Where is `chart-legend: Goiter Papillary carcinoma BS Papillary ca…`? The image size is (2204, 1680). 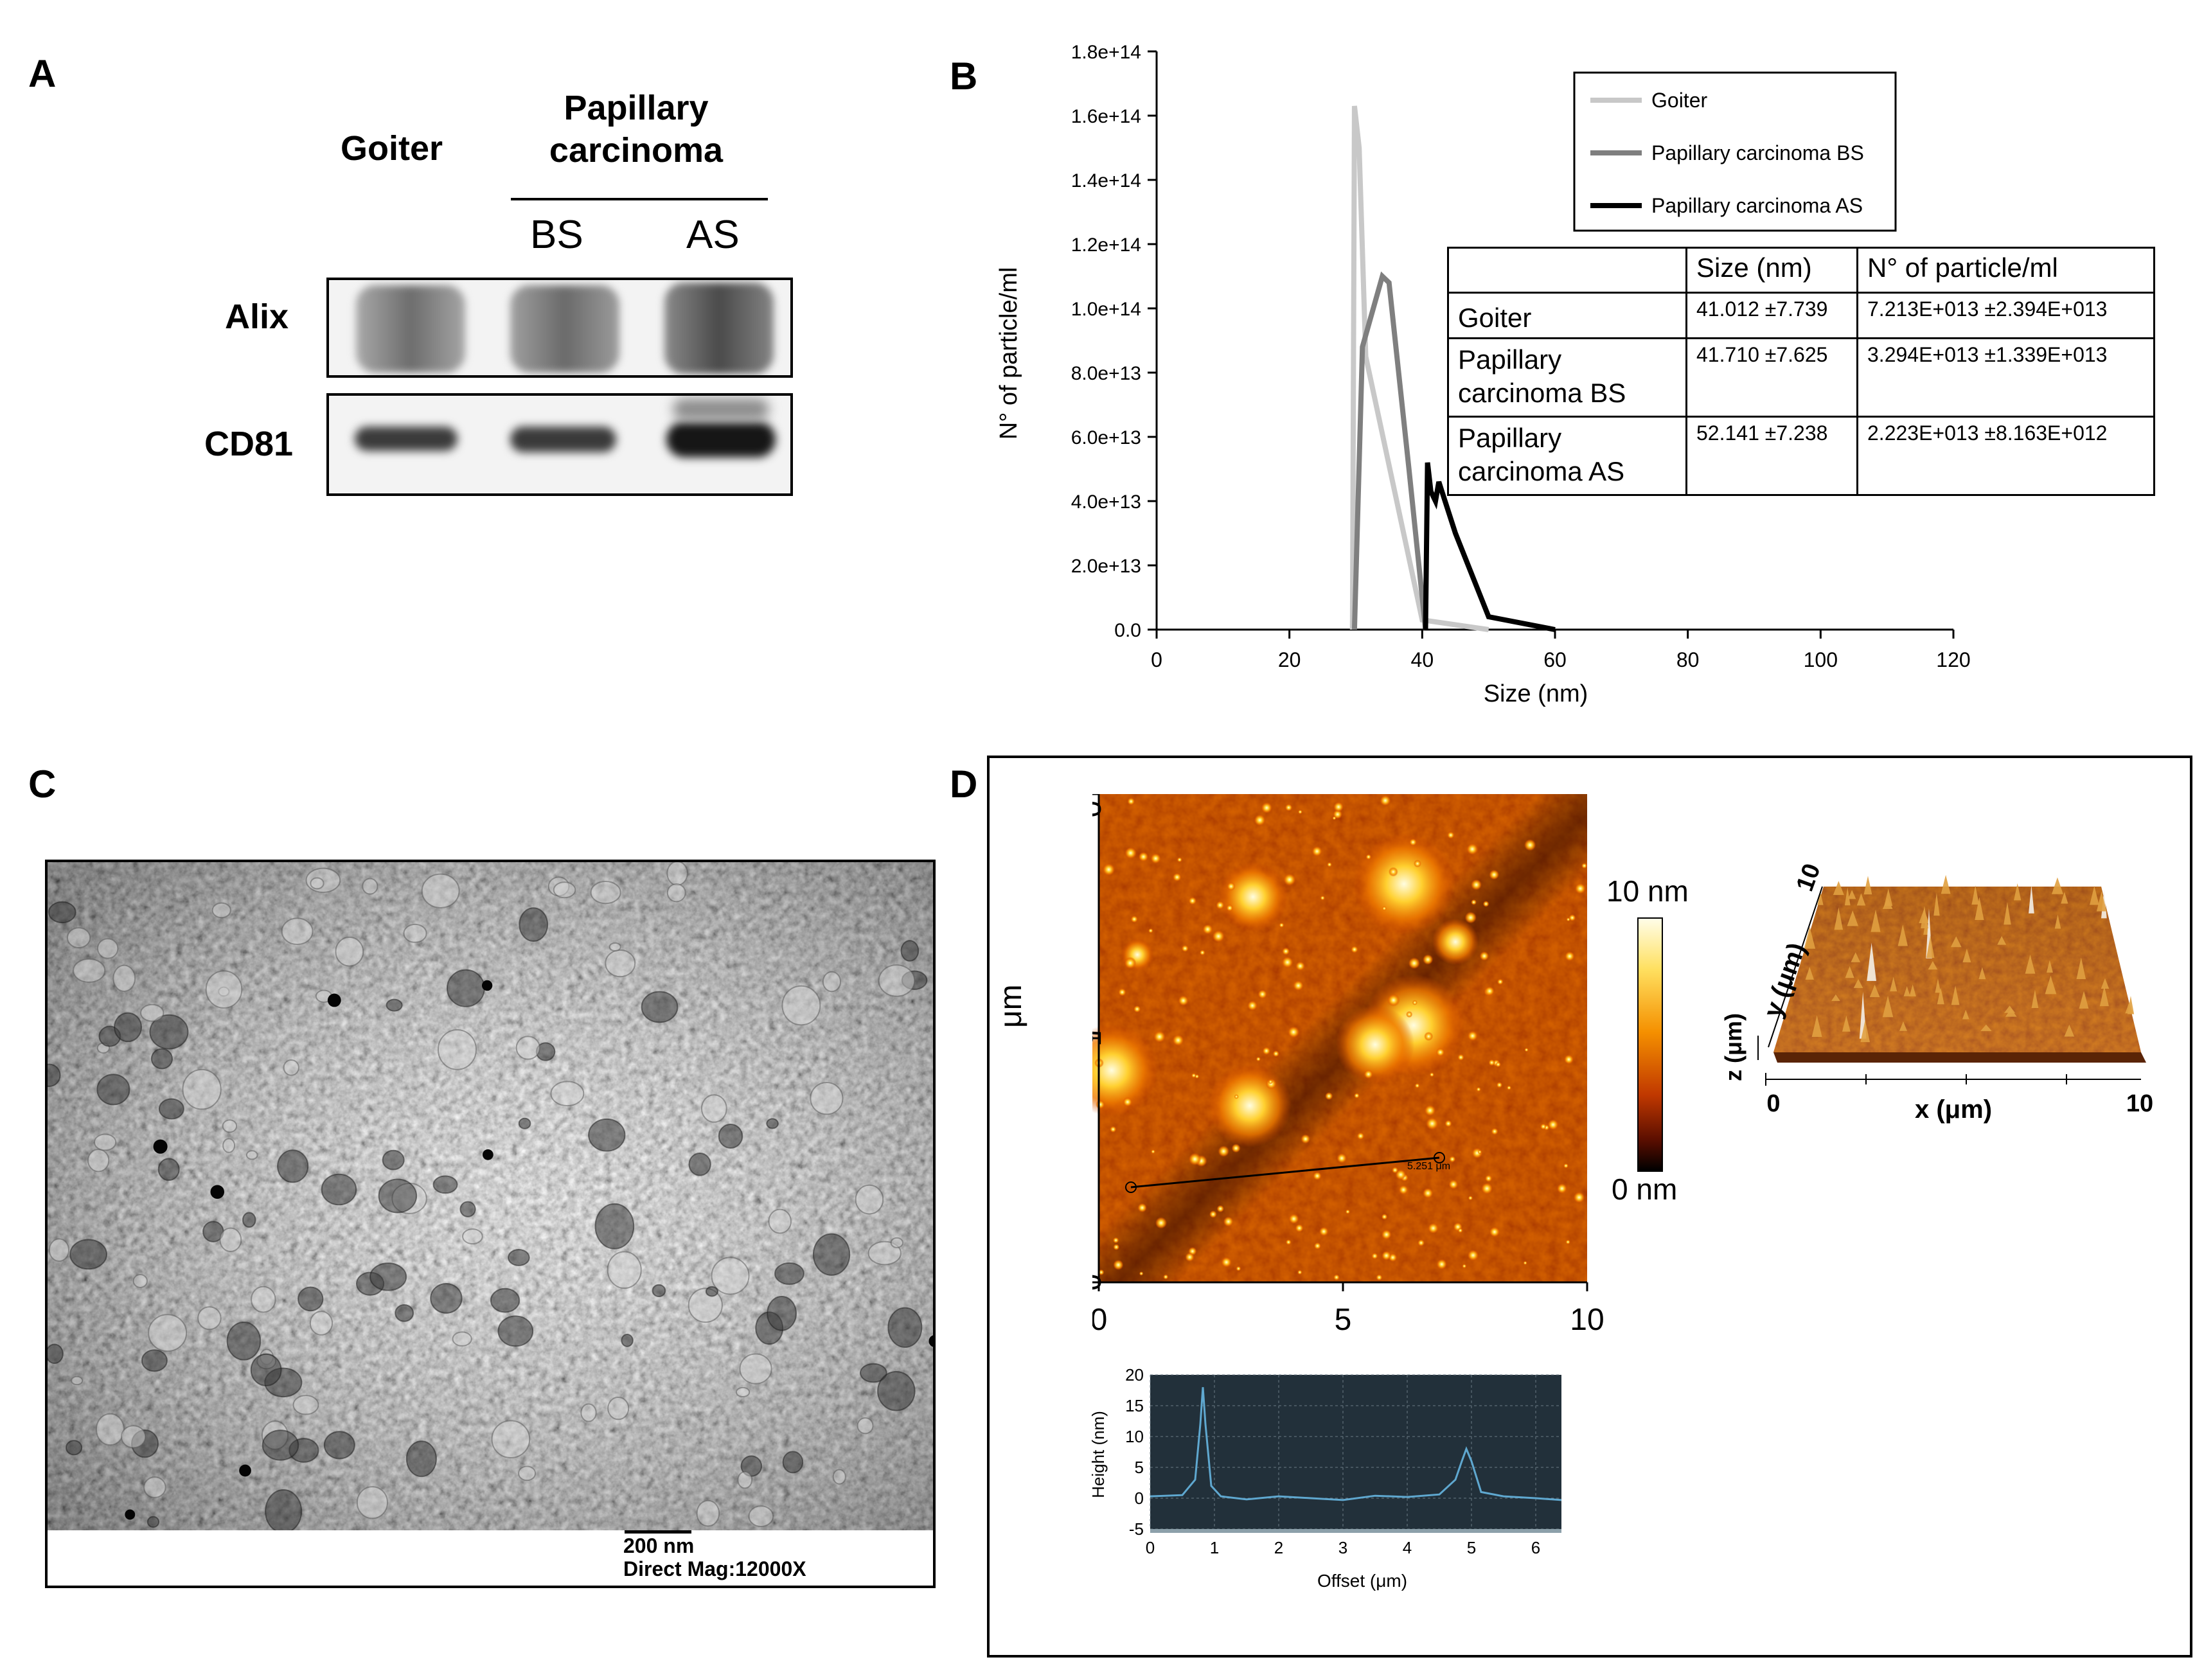 chart-legend: Goiter Papillary carcinoma BS Papillary ca… is located at coordinates (1735, 151).